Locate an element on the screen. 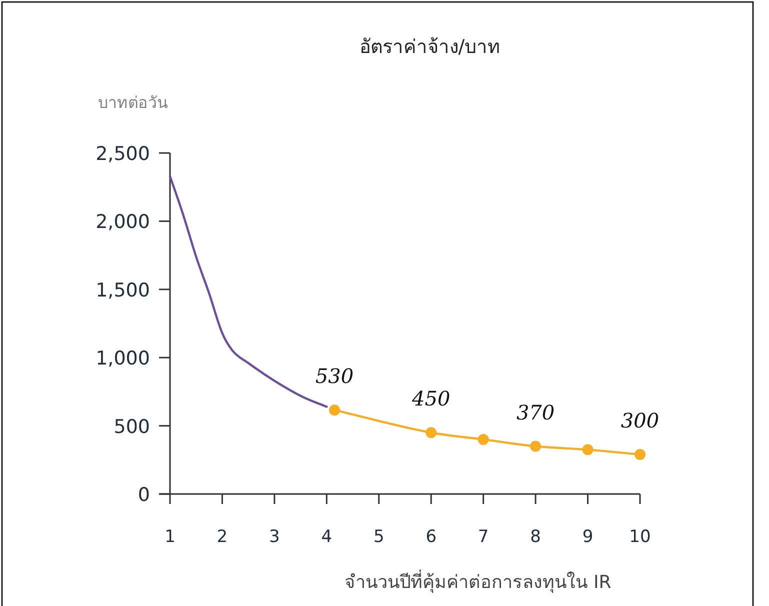 The height and width of the screenshot is (606, 769). annotation: 300 is located at coordinates (640, 420).